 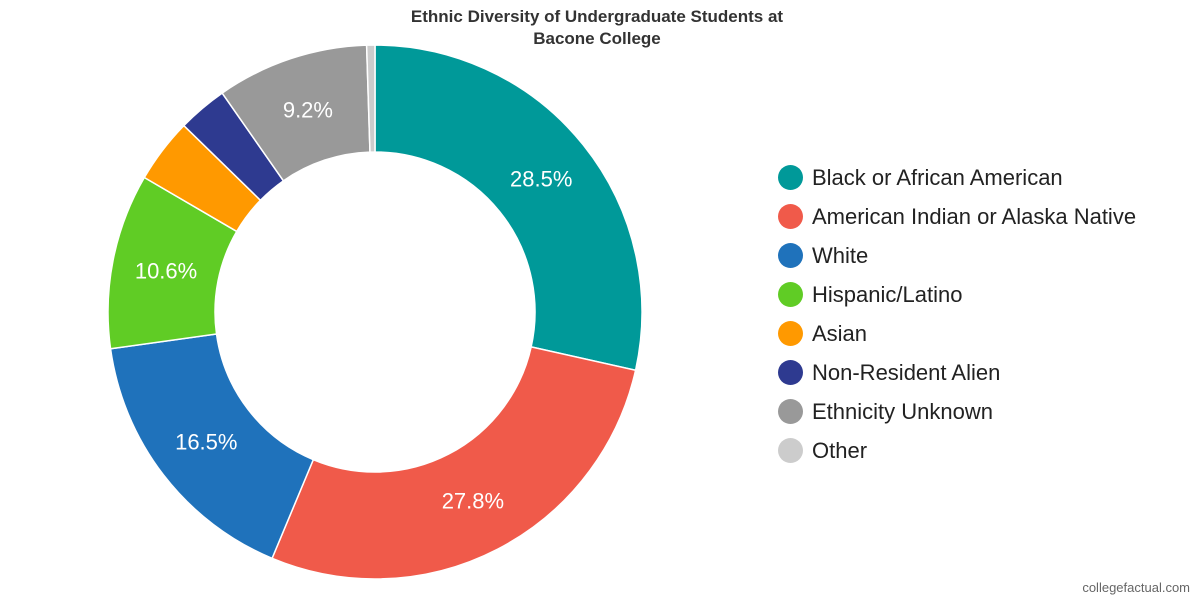 I want to click on legend-label: Ethnicity Unknown, so click(x=902, y=411).